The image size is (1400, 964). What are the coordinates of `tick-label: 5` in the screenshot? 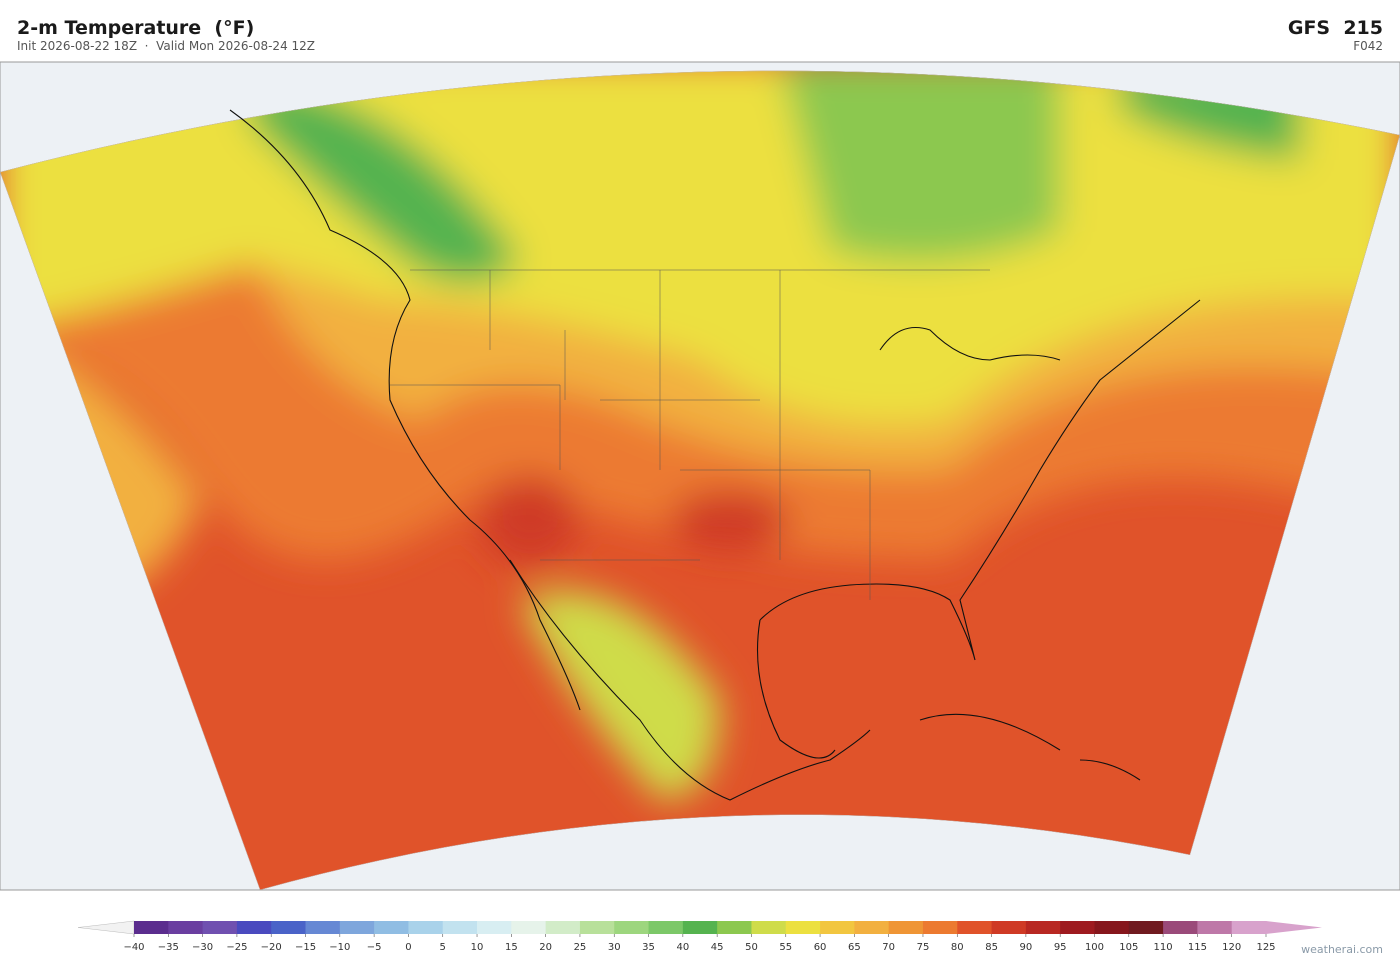 It's located at (443, 947).